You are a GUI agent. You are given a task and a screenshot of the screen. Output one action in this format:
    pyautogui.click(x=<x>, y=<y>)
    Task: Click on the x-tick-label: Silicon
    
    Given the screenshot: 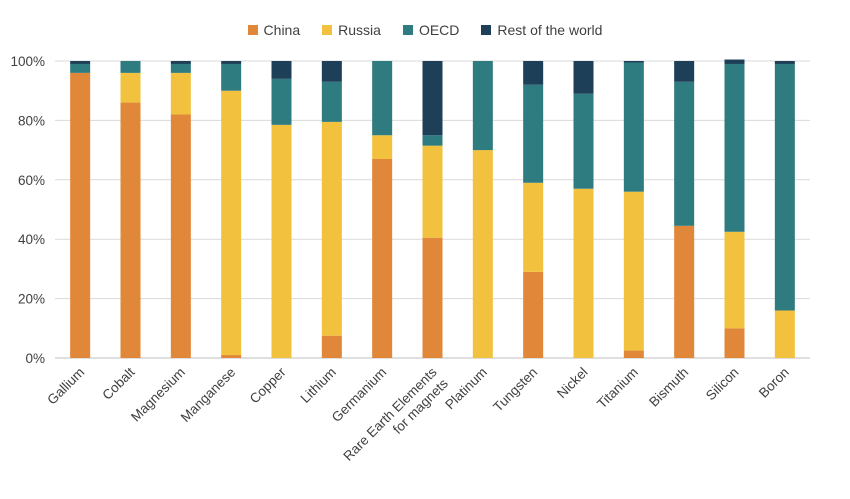 What is the action you would take?
    pyautogui.click(x=722, y=384)
    